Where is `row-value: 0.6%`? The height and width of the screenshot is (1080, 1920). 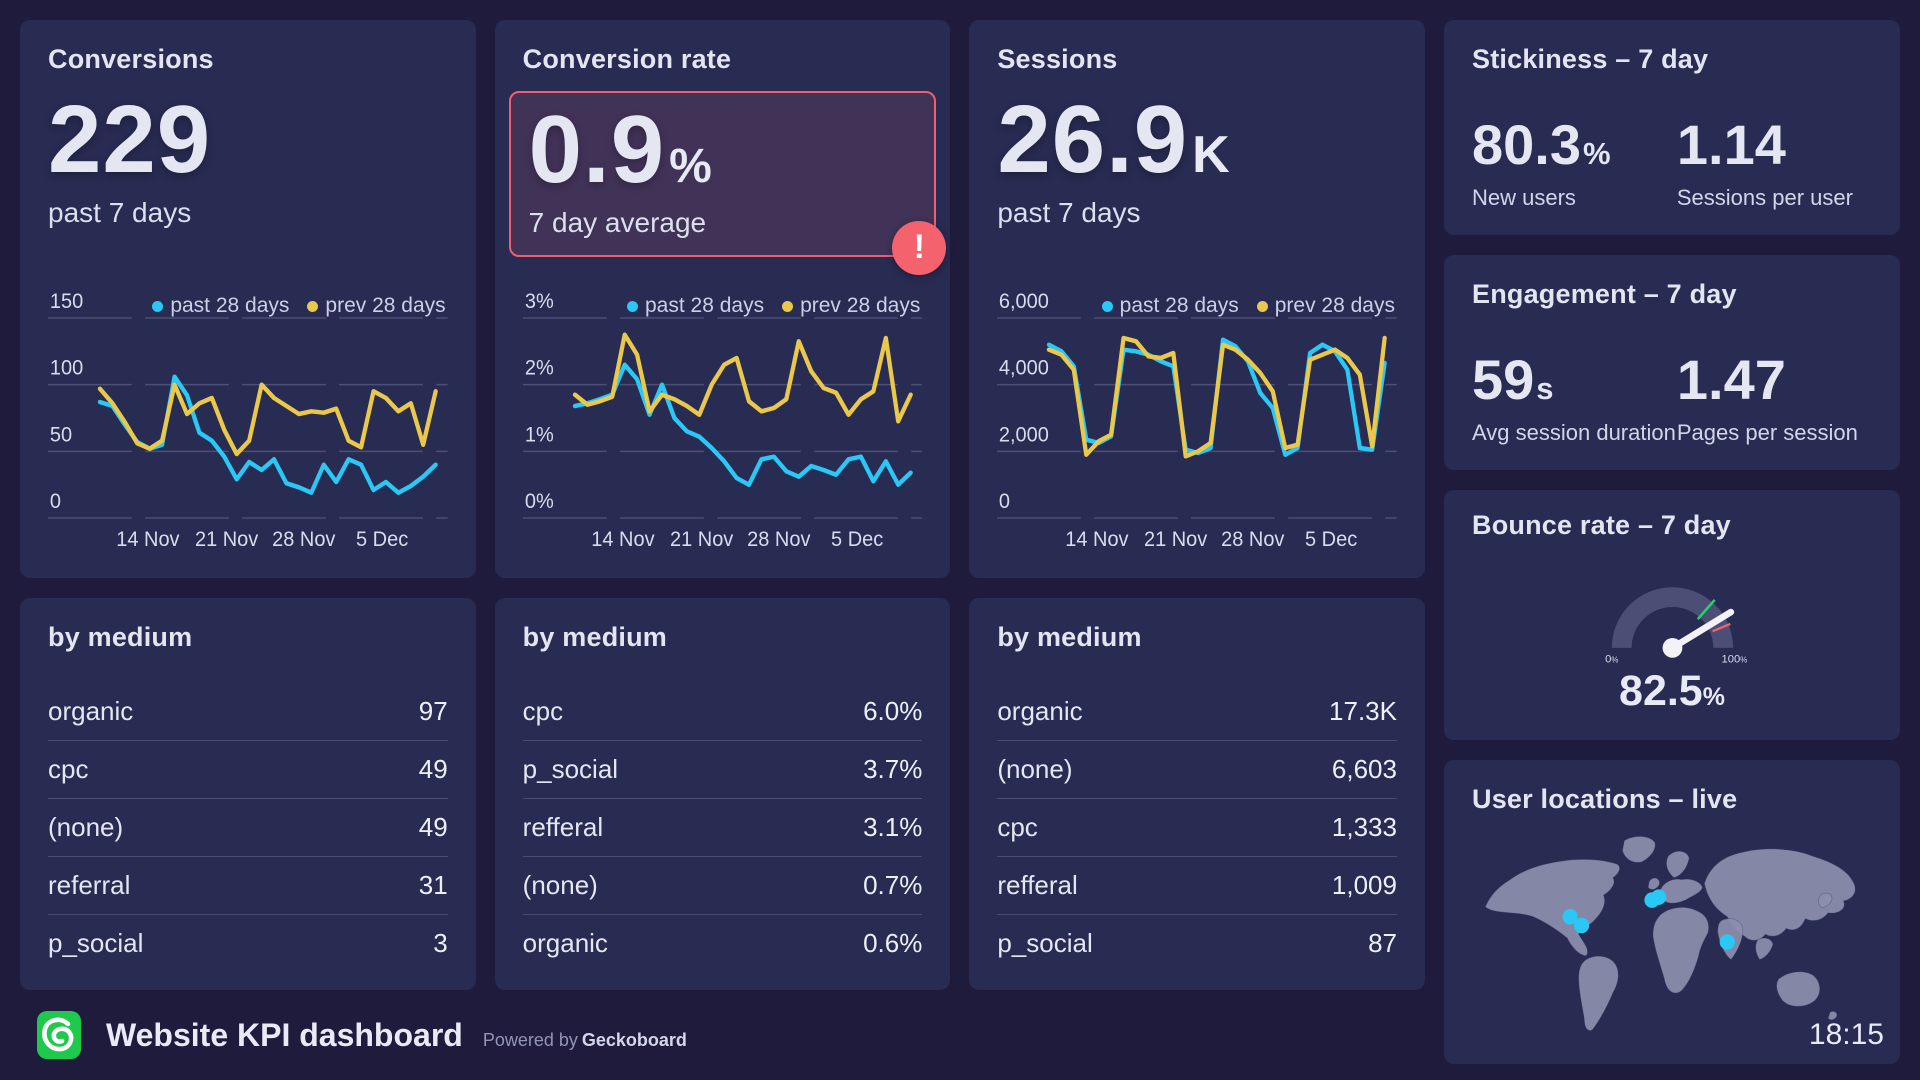 row-value: 0.6% is located at coordinates (893, 943).